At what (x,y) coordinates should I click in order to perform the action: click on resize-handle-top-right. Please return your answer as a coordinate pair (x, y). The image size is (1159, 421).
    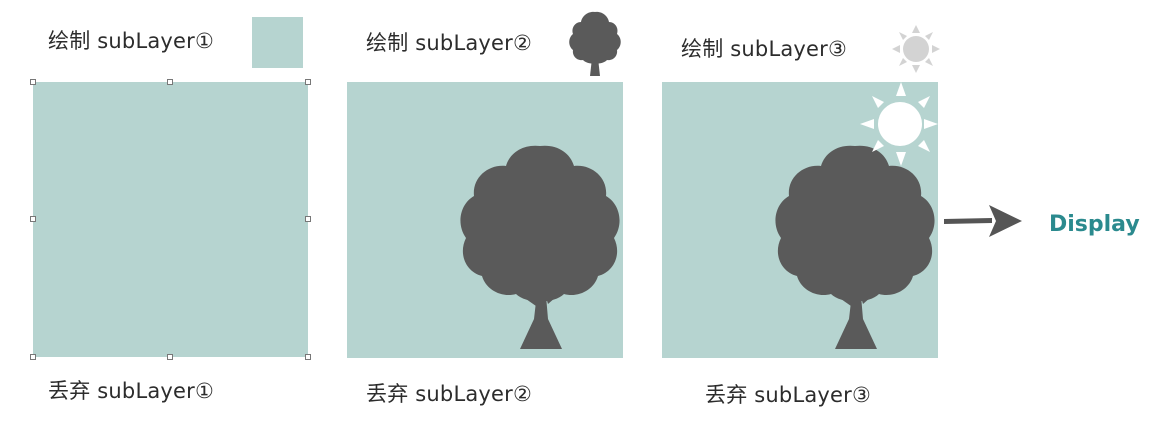
    Looking at the image, I should click on (308, 82).